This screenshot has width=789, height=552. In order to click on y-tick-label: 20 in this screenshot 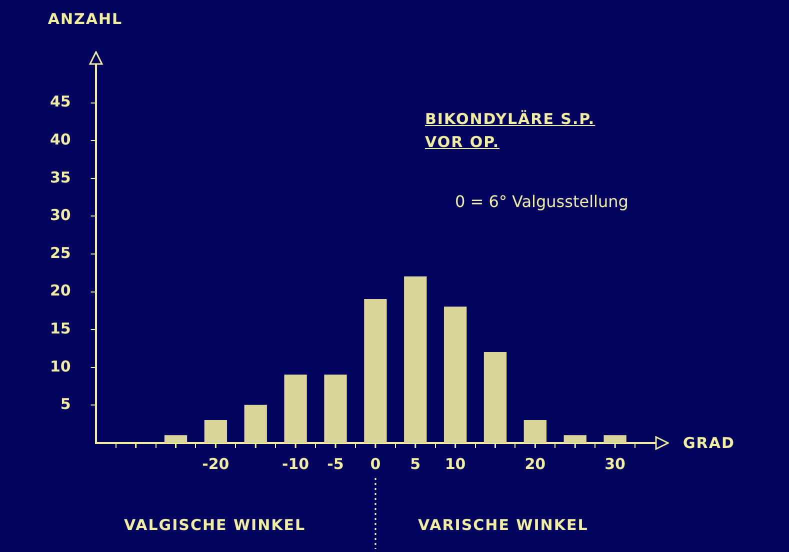, I will do `click(60, 291)`.